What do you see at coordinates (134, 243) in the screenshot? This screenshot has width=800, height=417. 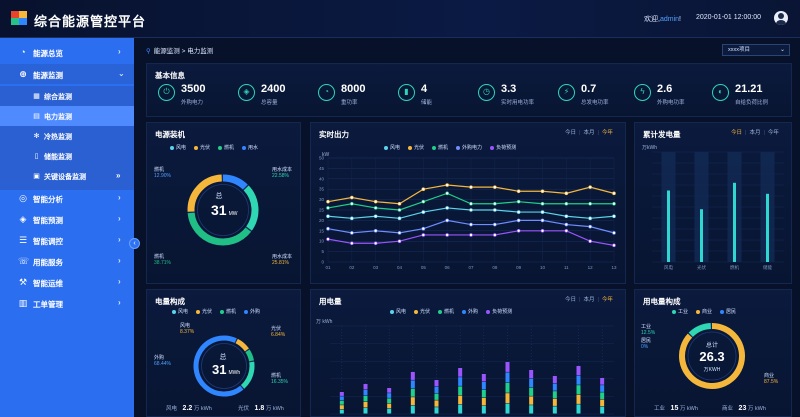 I see `sidebar-collapse-button: ‹` at bounding box center [134, 243].